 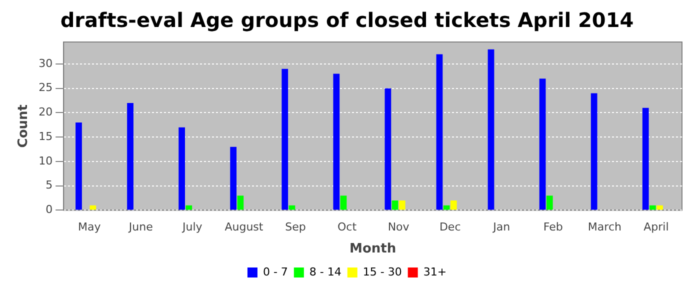 What do you see at coordinates (347, 20) in the screenshot?
I see `chart-title: drafts-eval Age groups of closed tickets April 2014` at bounding box center [347, 20].